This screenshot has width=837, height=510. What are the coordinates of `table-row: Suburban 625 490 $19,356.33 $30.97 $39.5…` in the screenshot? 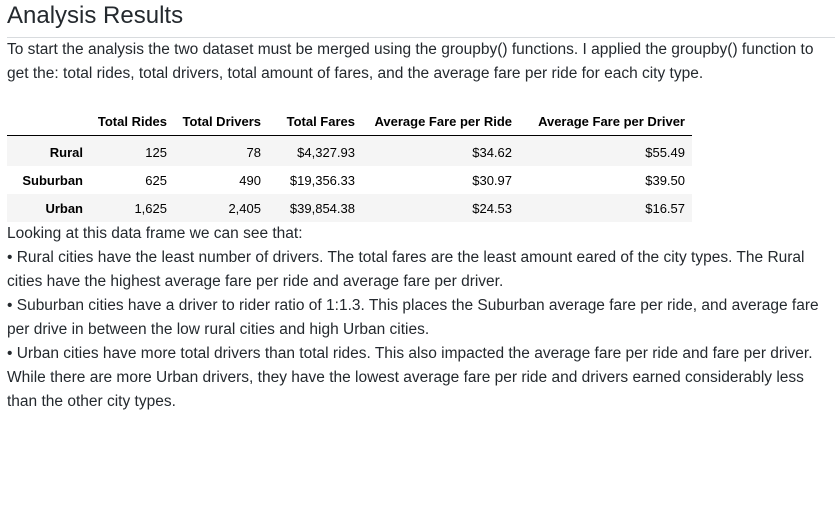 It's located at (349, 180).